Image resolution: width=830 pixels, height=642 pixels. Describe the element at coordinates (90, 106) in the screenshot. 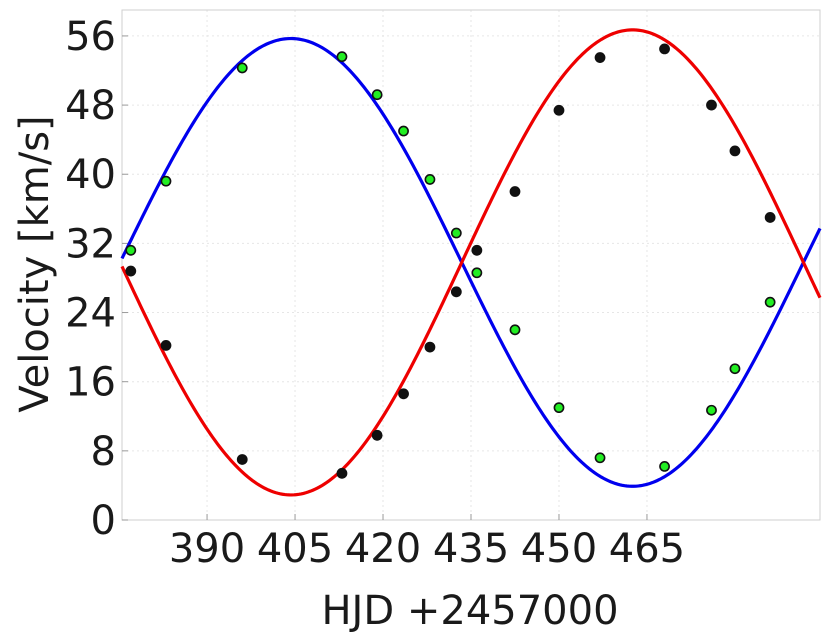

I see `y-tick-label-6: 48` at that location.